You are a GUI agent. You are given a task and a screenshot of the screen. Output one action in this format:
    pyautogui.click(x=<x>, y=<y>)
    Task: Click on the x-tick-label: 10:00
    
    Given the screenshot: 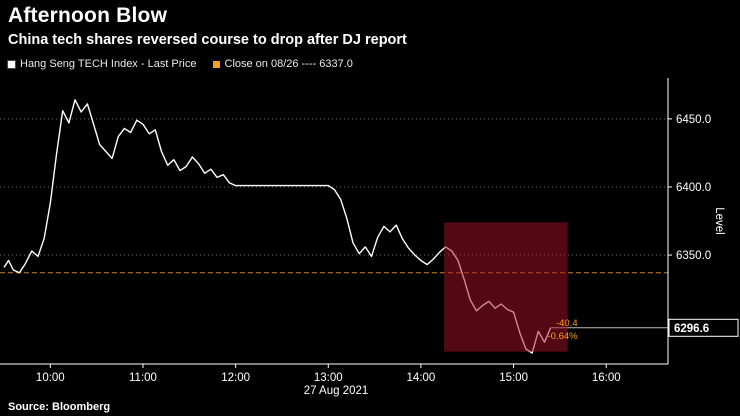 What is the action you would take?
    pyautogui.click(x=50, y=378)
    